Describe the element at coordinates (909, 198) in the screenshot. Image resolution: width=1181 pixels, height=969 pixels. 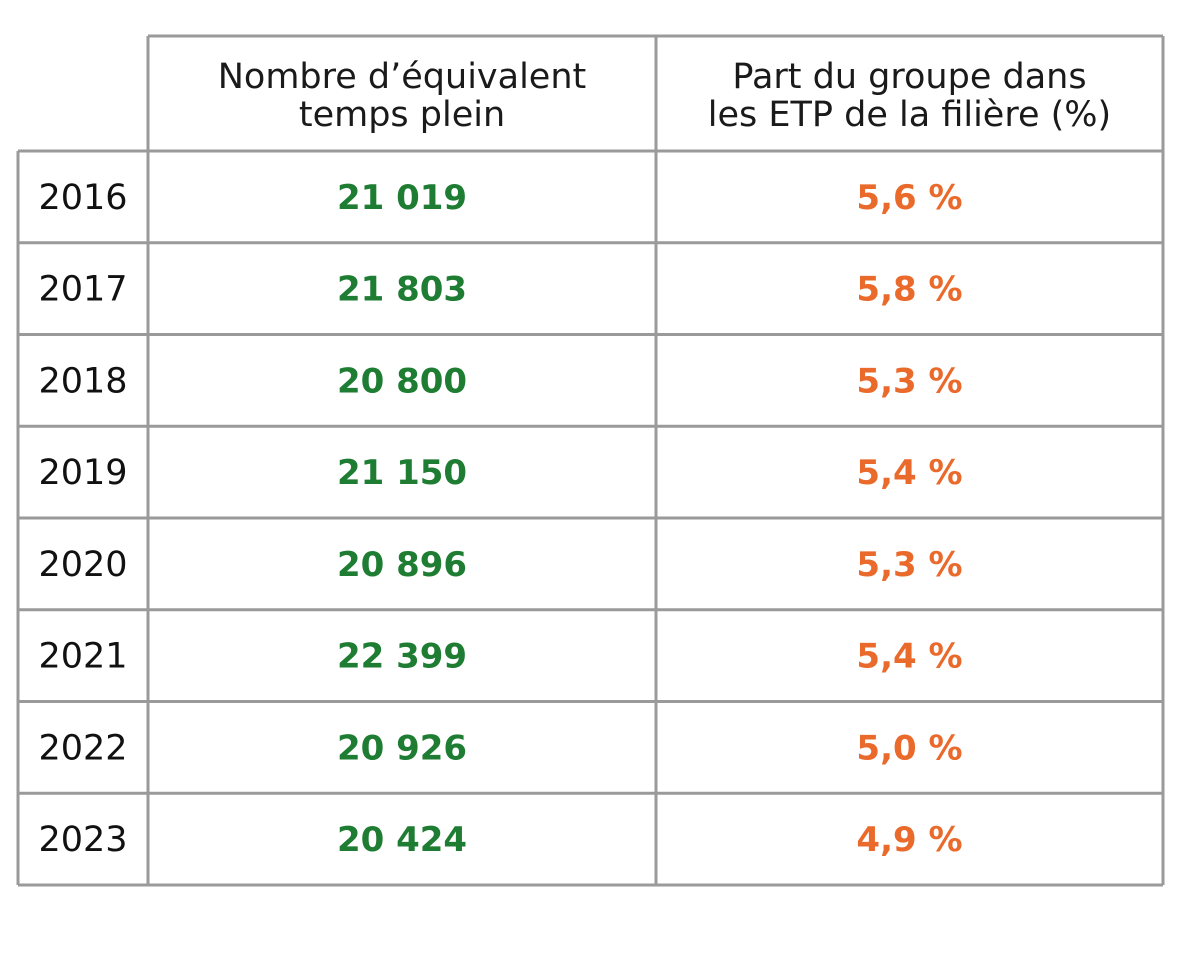
I see `share-value: 5,6 %` at that location.